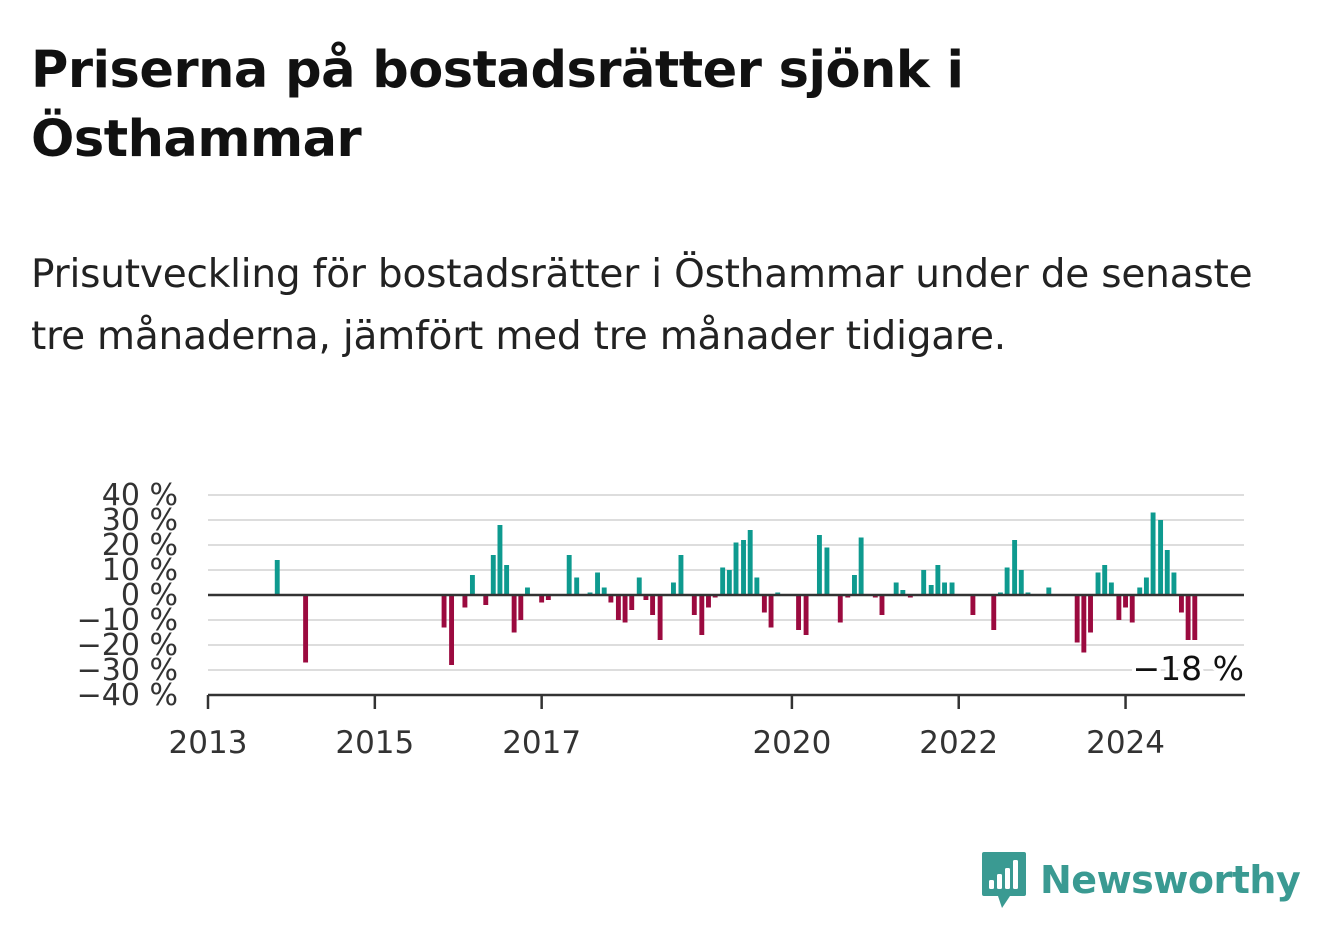  I want to click on x-tick-label: 2020, so click(791, 743).